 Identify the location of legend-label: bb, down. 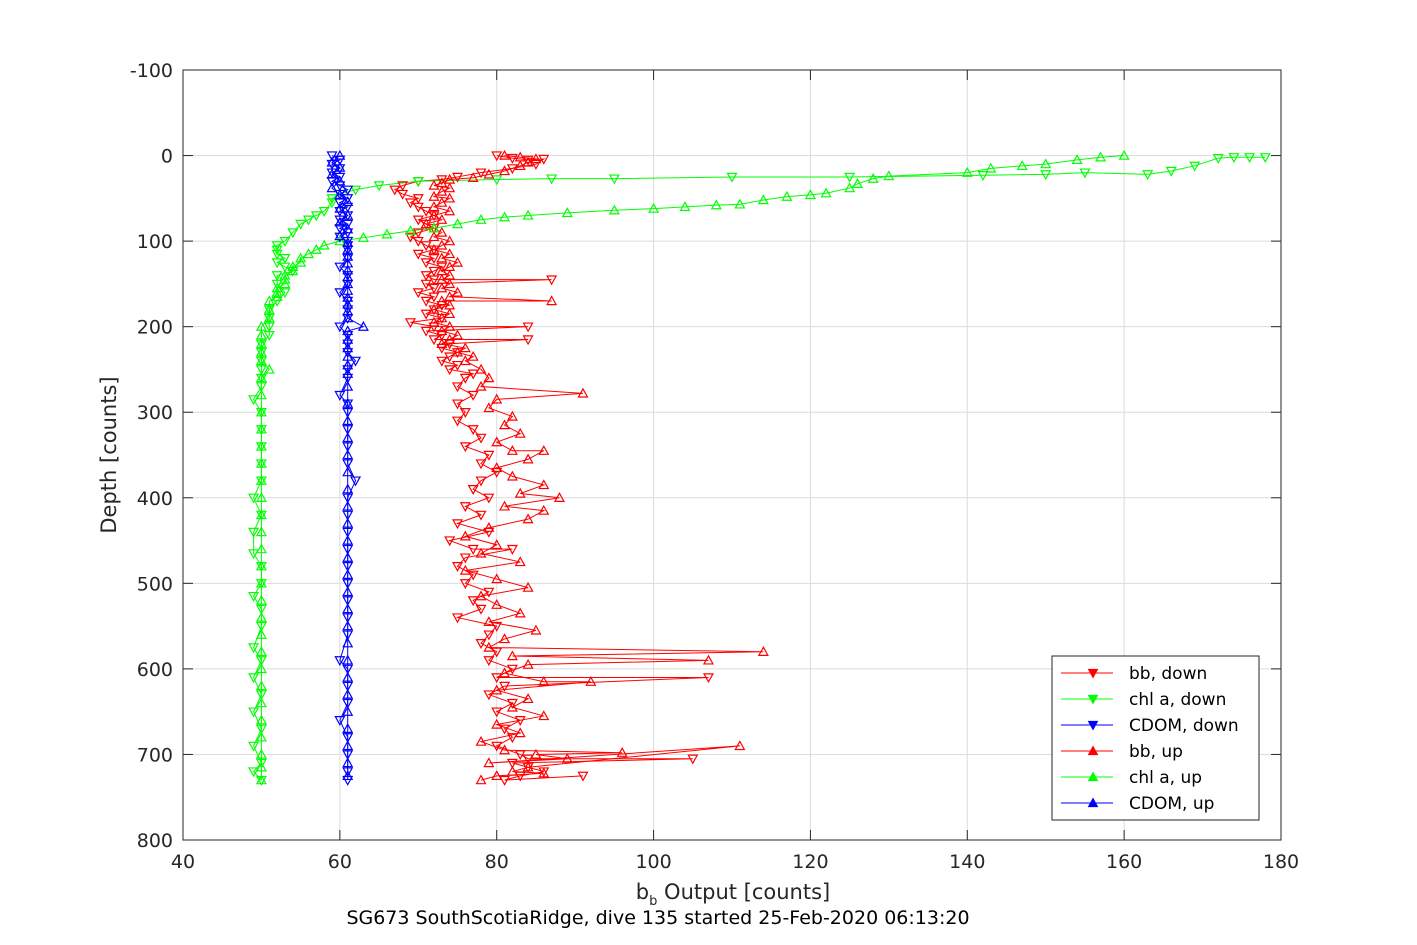
(1168, 674).